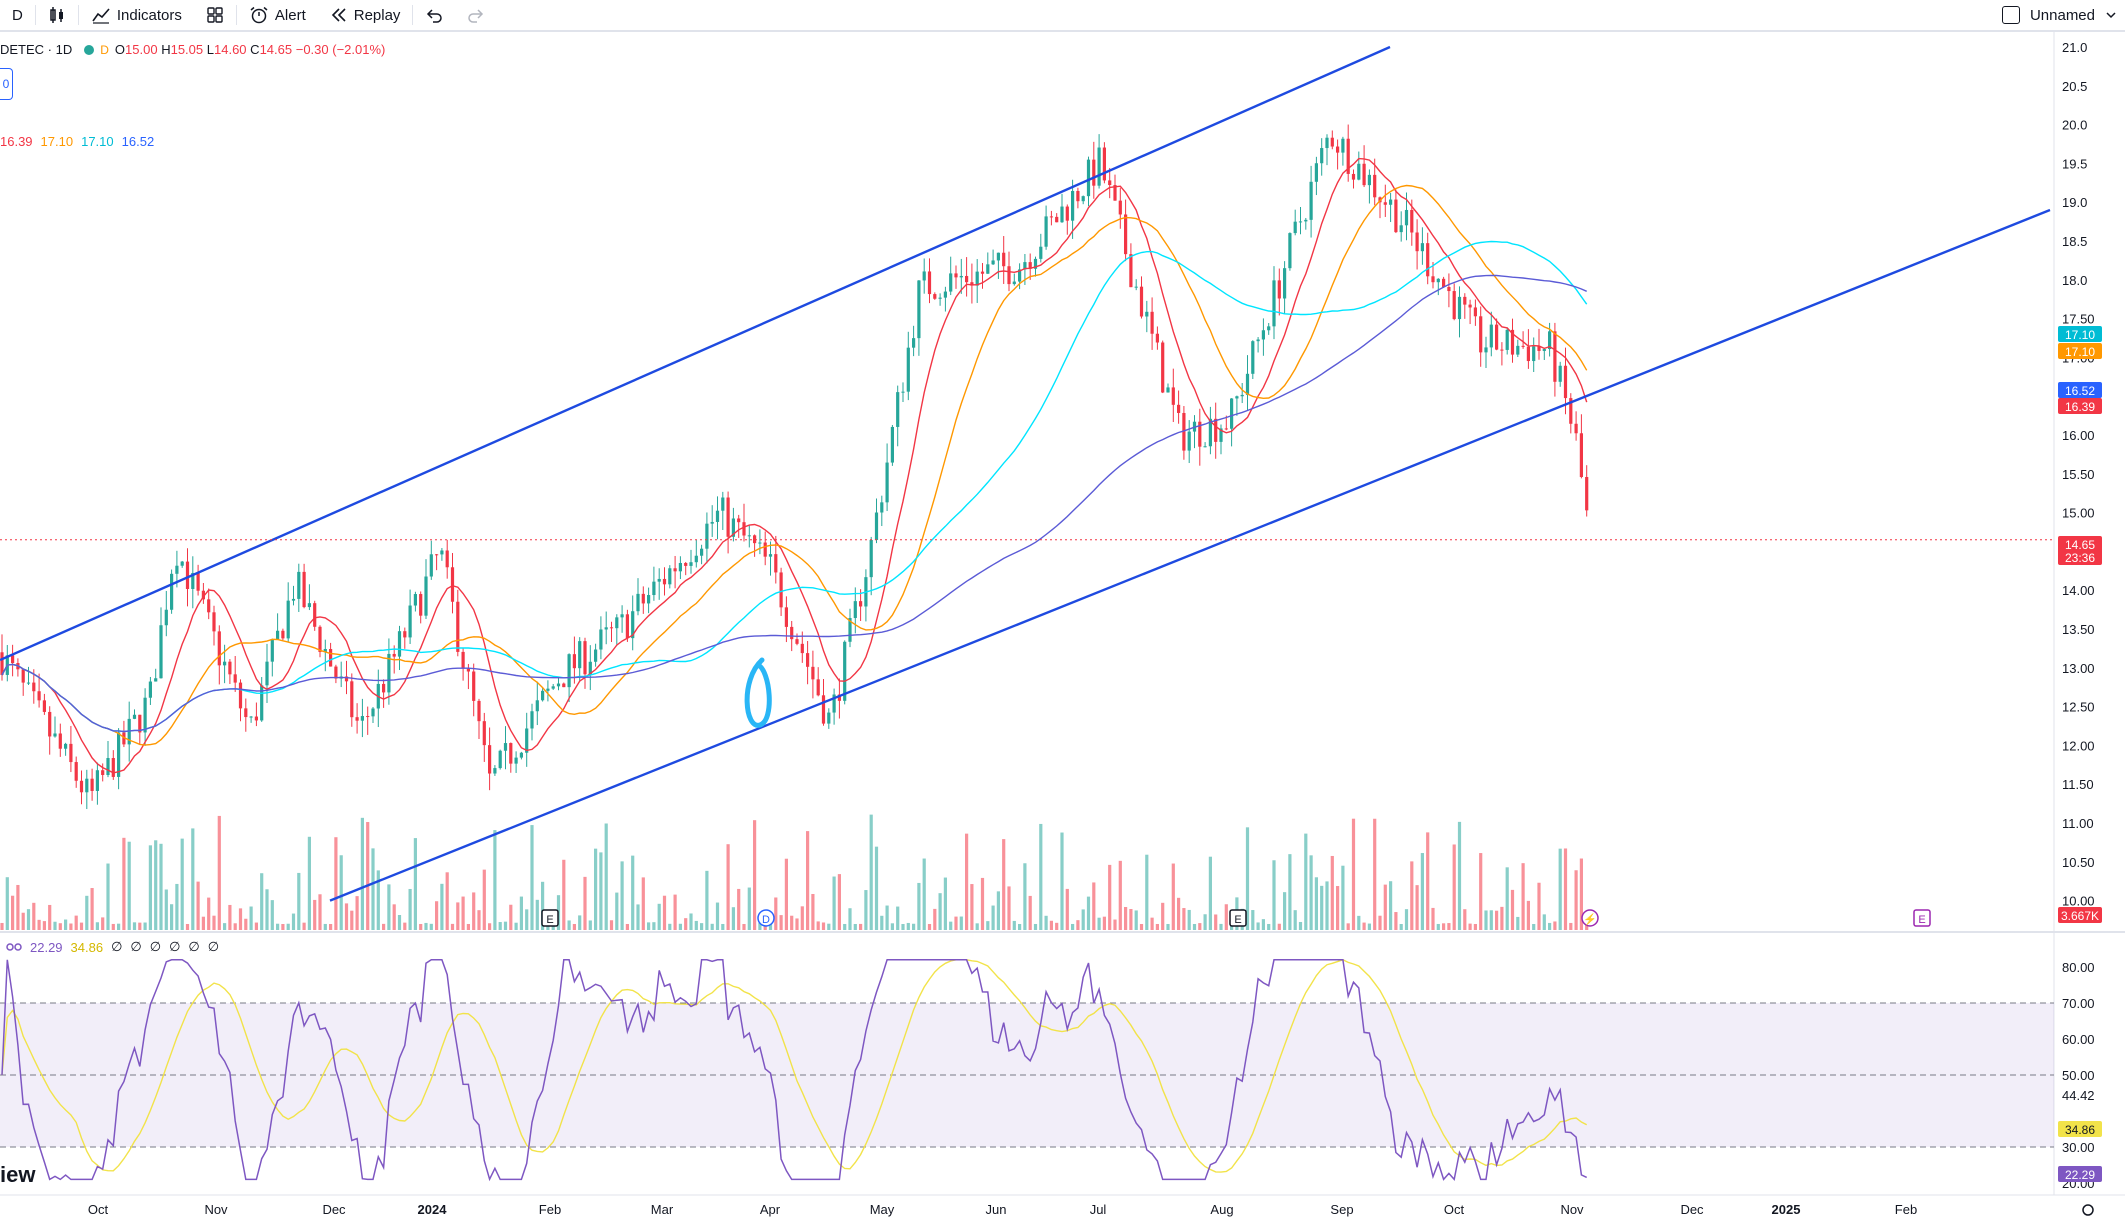 Image resolution: width=2125 pixels, height=1223 pixels. What do you see at coordinates (2111, 15) in the screenshot?
I see `chevron-down-icon` at bounding box center [2111, 15].